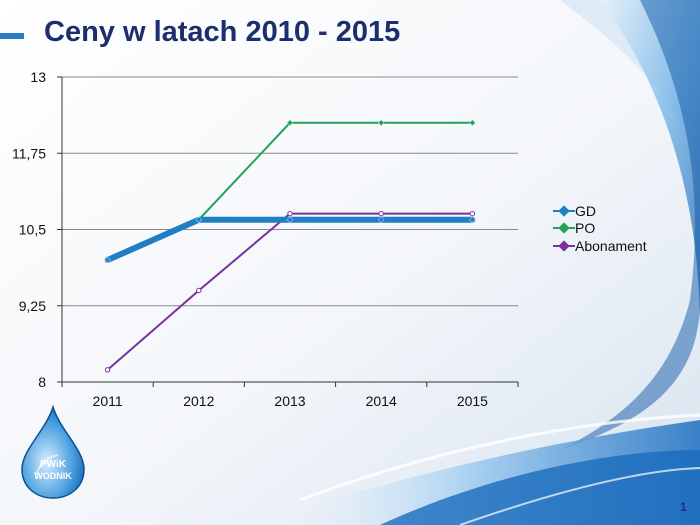 This screenshot has width=700, height=525. What do you see at coordinates (683, 507) in the screenshot?
I see `page-number: 1` at bounding box center [683, 507].